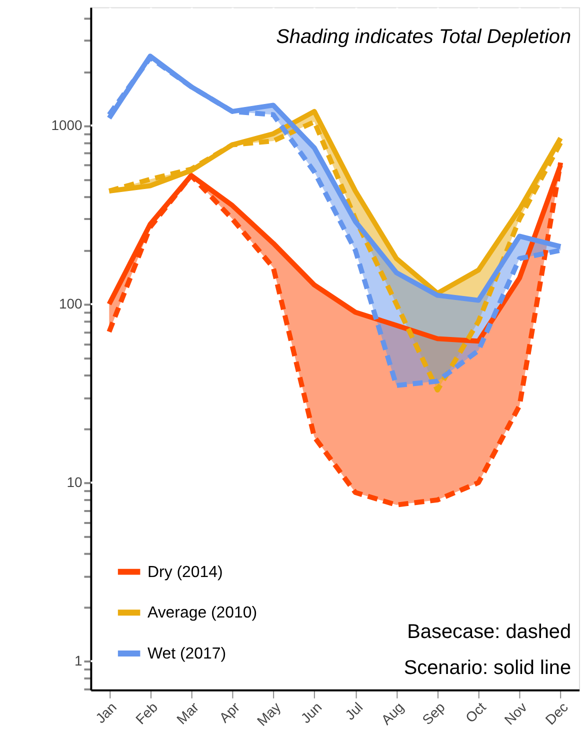 This screenshot has height=753, width=588. What do you see at coordinates (354, 710) in the screenshot?
I see `x-tick-label: Jul` at bounding box center [354, 710].